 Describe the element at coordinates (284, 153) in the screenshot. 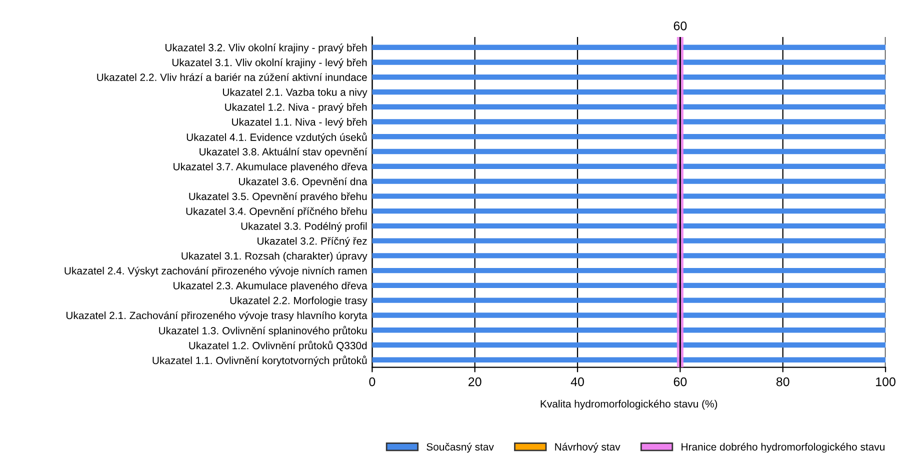

I see `y-tick-label: Ukazatel 3.8. Aktuální stav opevnění` at that location.